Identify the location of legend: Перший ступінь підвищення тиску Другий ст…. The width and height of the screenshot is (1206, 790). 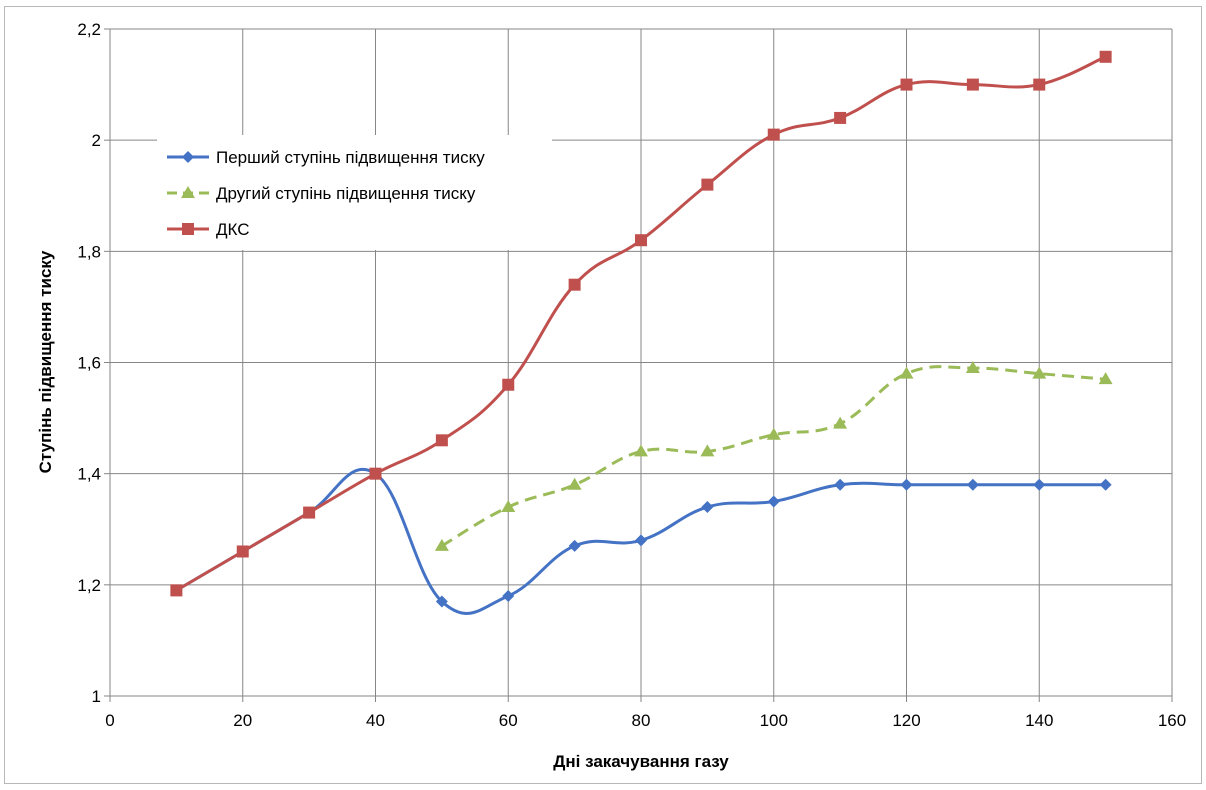
(354, 192).